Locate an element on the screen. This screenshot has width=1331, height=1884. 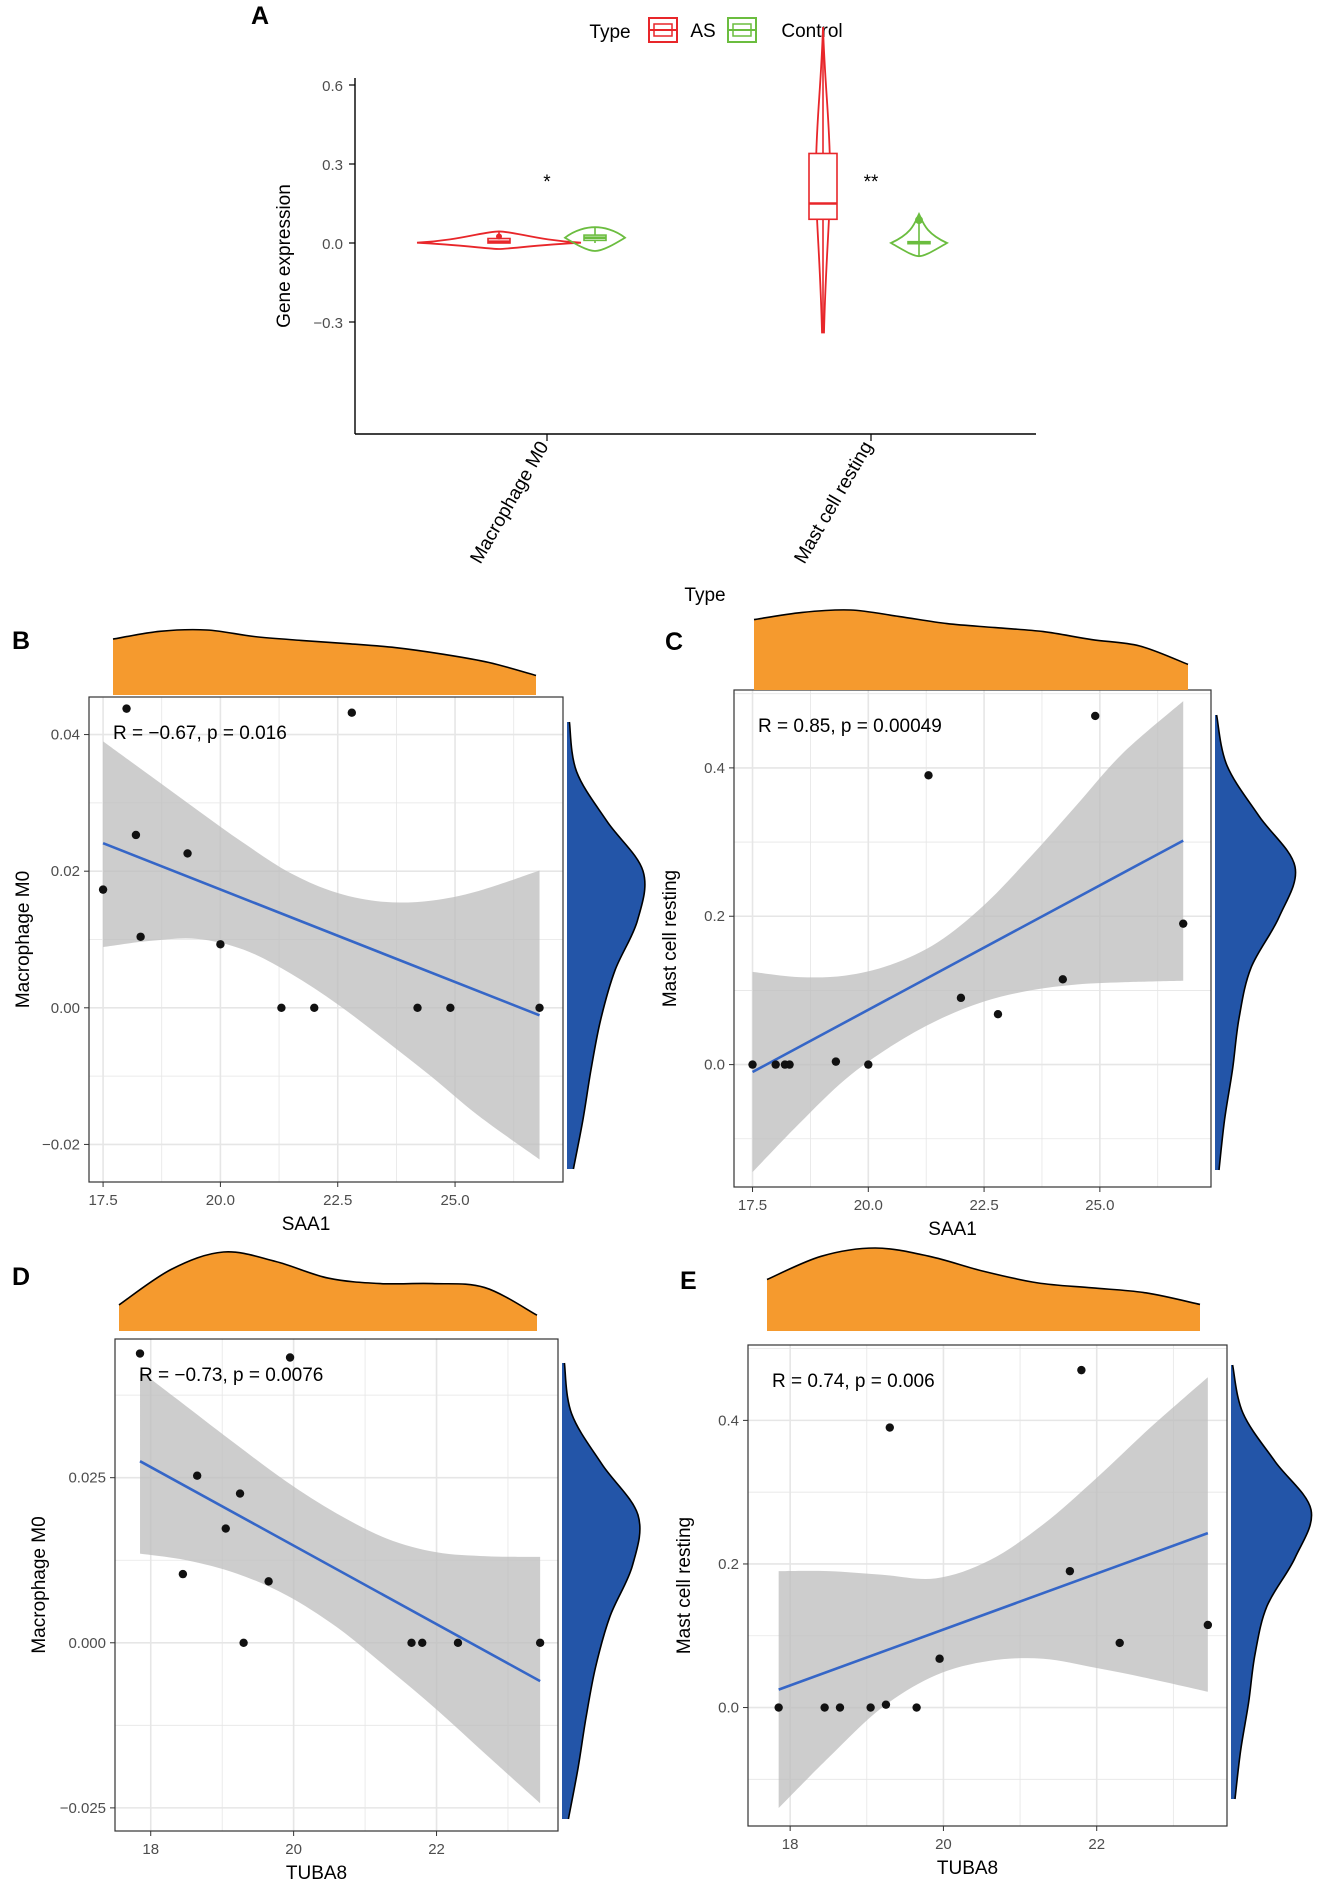
x-axis-label: Type is located at coordinates (704, 595).